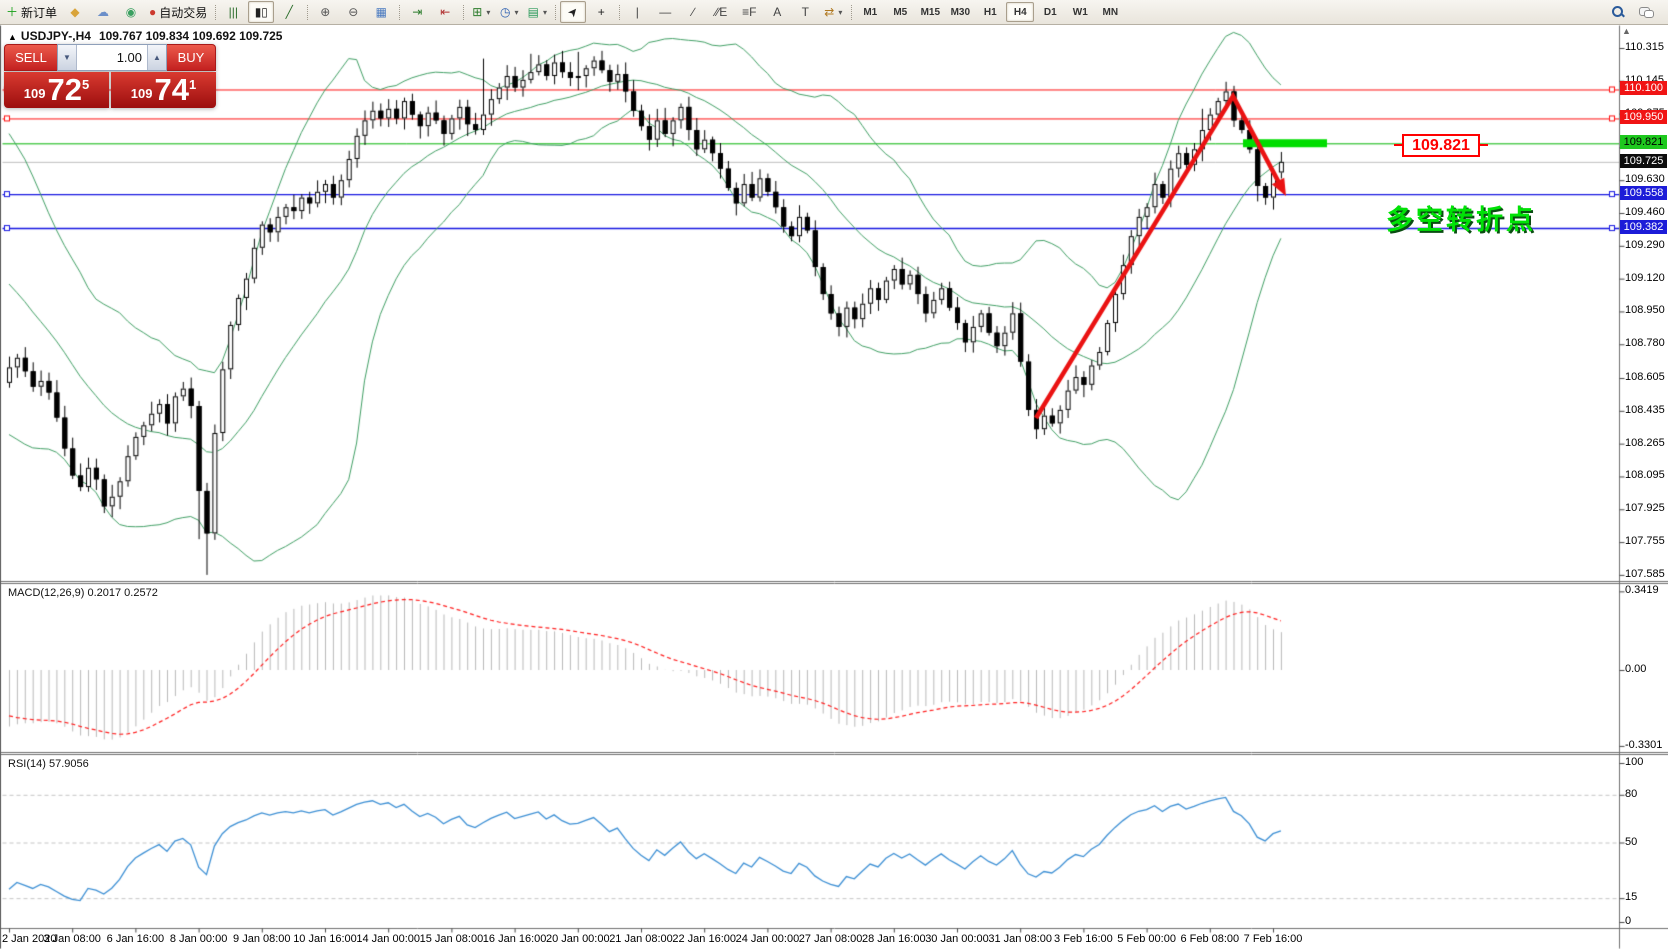 This screenshot has height=949, width=1668. I want to click on sell-price-big: 72, so click(64, 90).